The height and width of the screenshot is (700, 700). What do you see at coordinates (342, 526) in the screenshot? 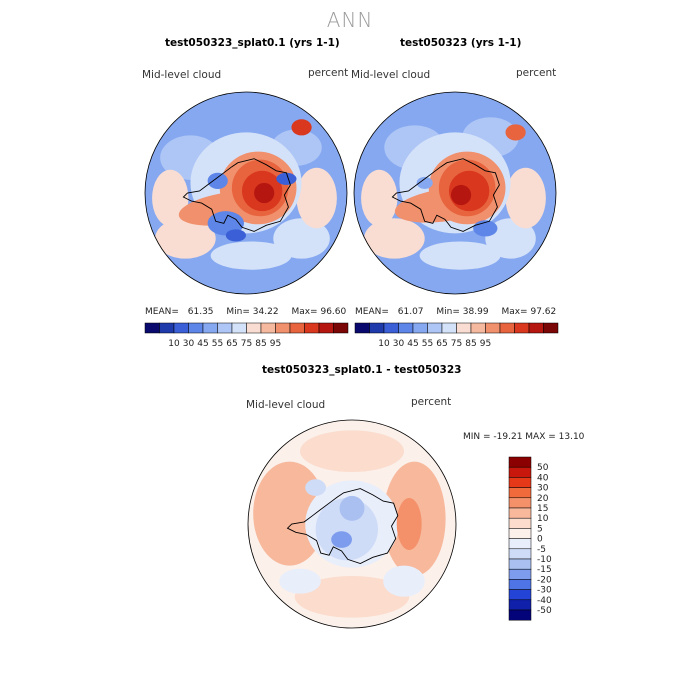
I see `diff-map-coastline` at bounding box center [342, 526].